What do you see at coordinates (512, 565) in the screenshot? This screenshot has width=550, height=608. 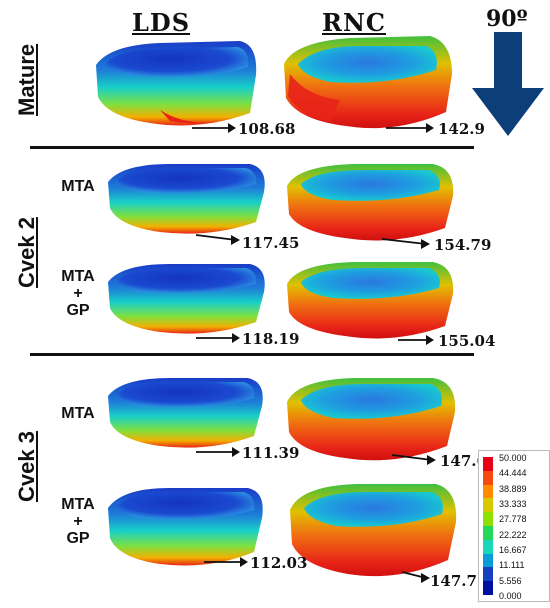 I see `legend-label: 11.111` at bounding box center [512, 565].